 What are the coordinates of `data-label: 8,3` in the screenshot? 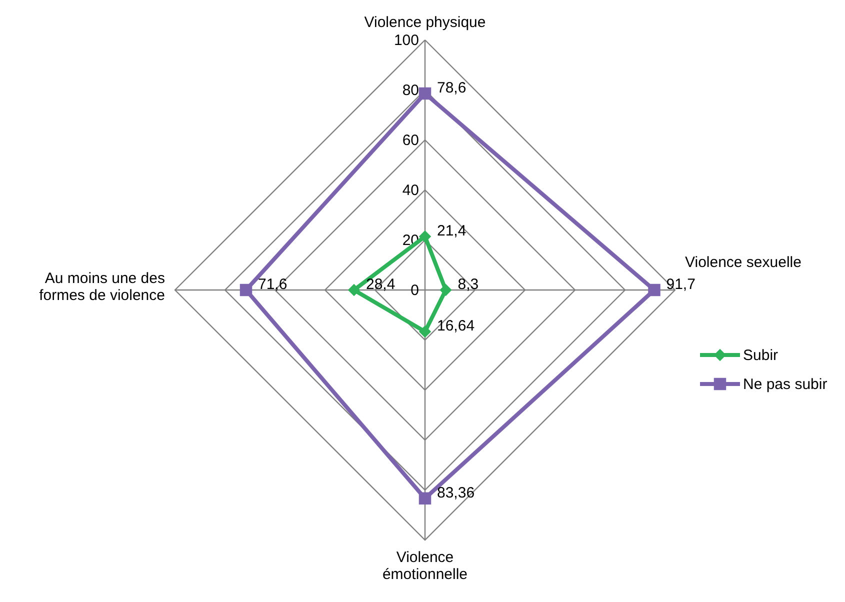 It's located at (468, 284).